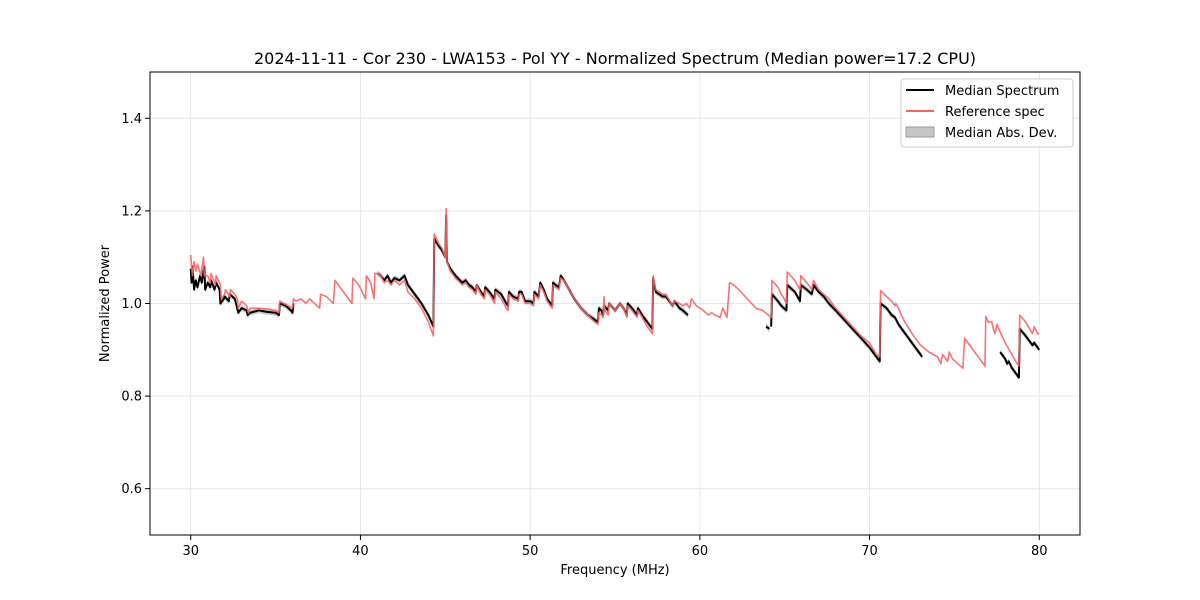 This screenshot has width=1200, height=600. Describe the element at coordinates (131, 119) in the screenshot. I see `y-tick-label: 1.4` at that location.